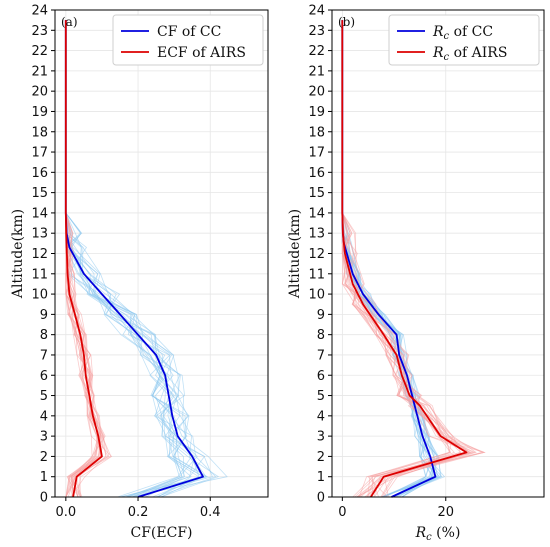 The height and width of the screenshot is (547, 550). I want to click on y-tick-label: 4, so click(44, 416).